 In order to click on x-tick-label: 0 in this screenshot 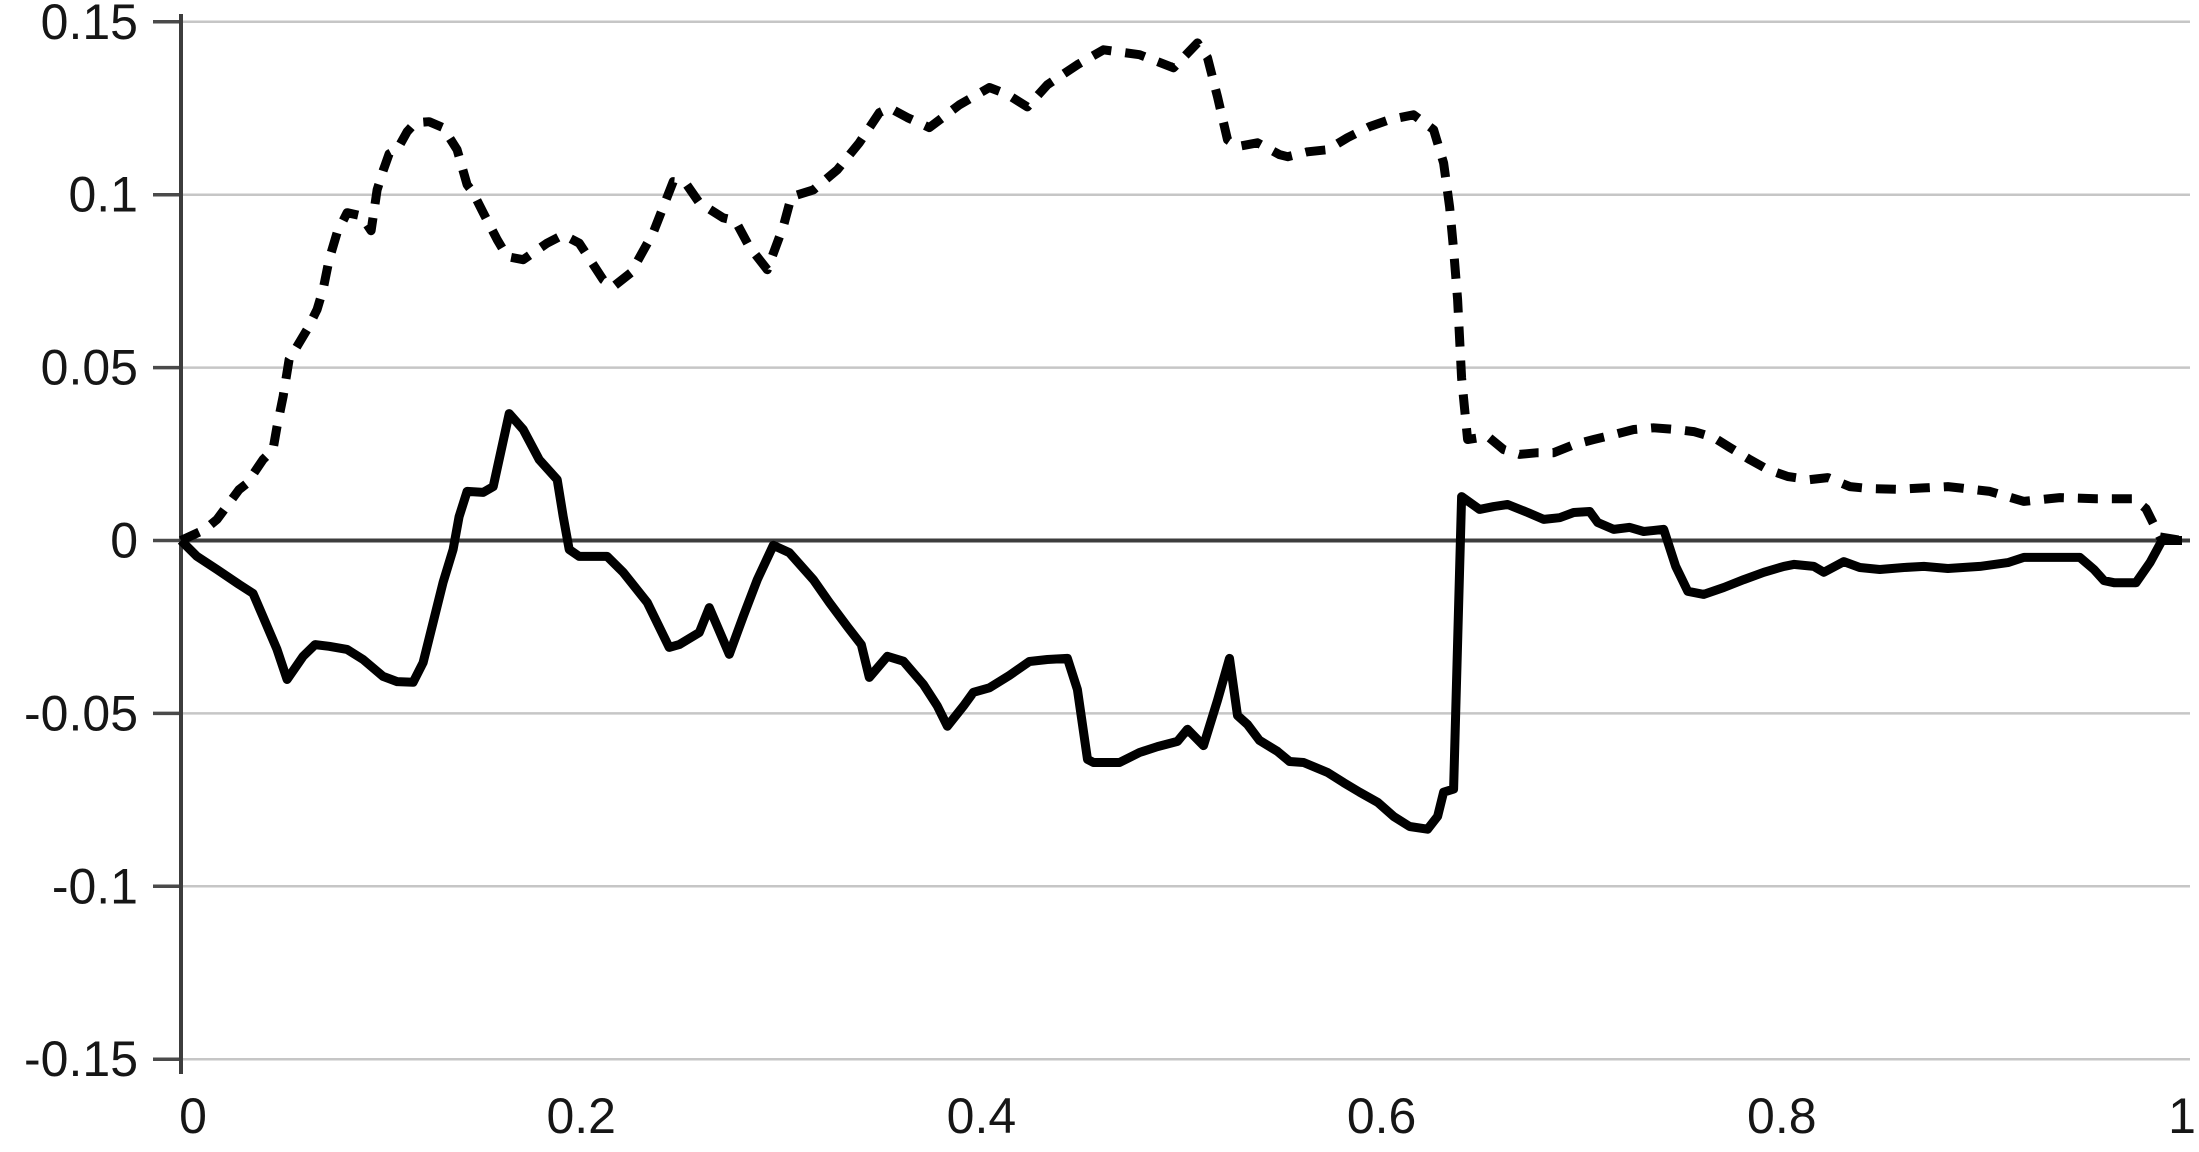, I will do `click(193, 1116)`.